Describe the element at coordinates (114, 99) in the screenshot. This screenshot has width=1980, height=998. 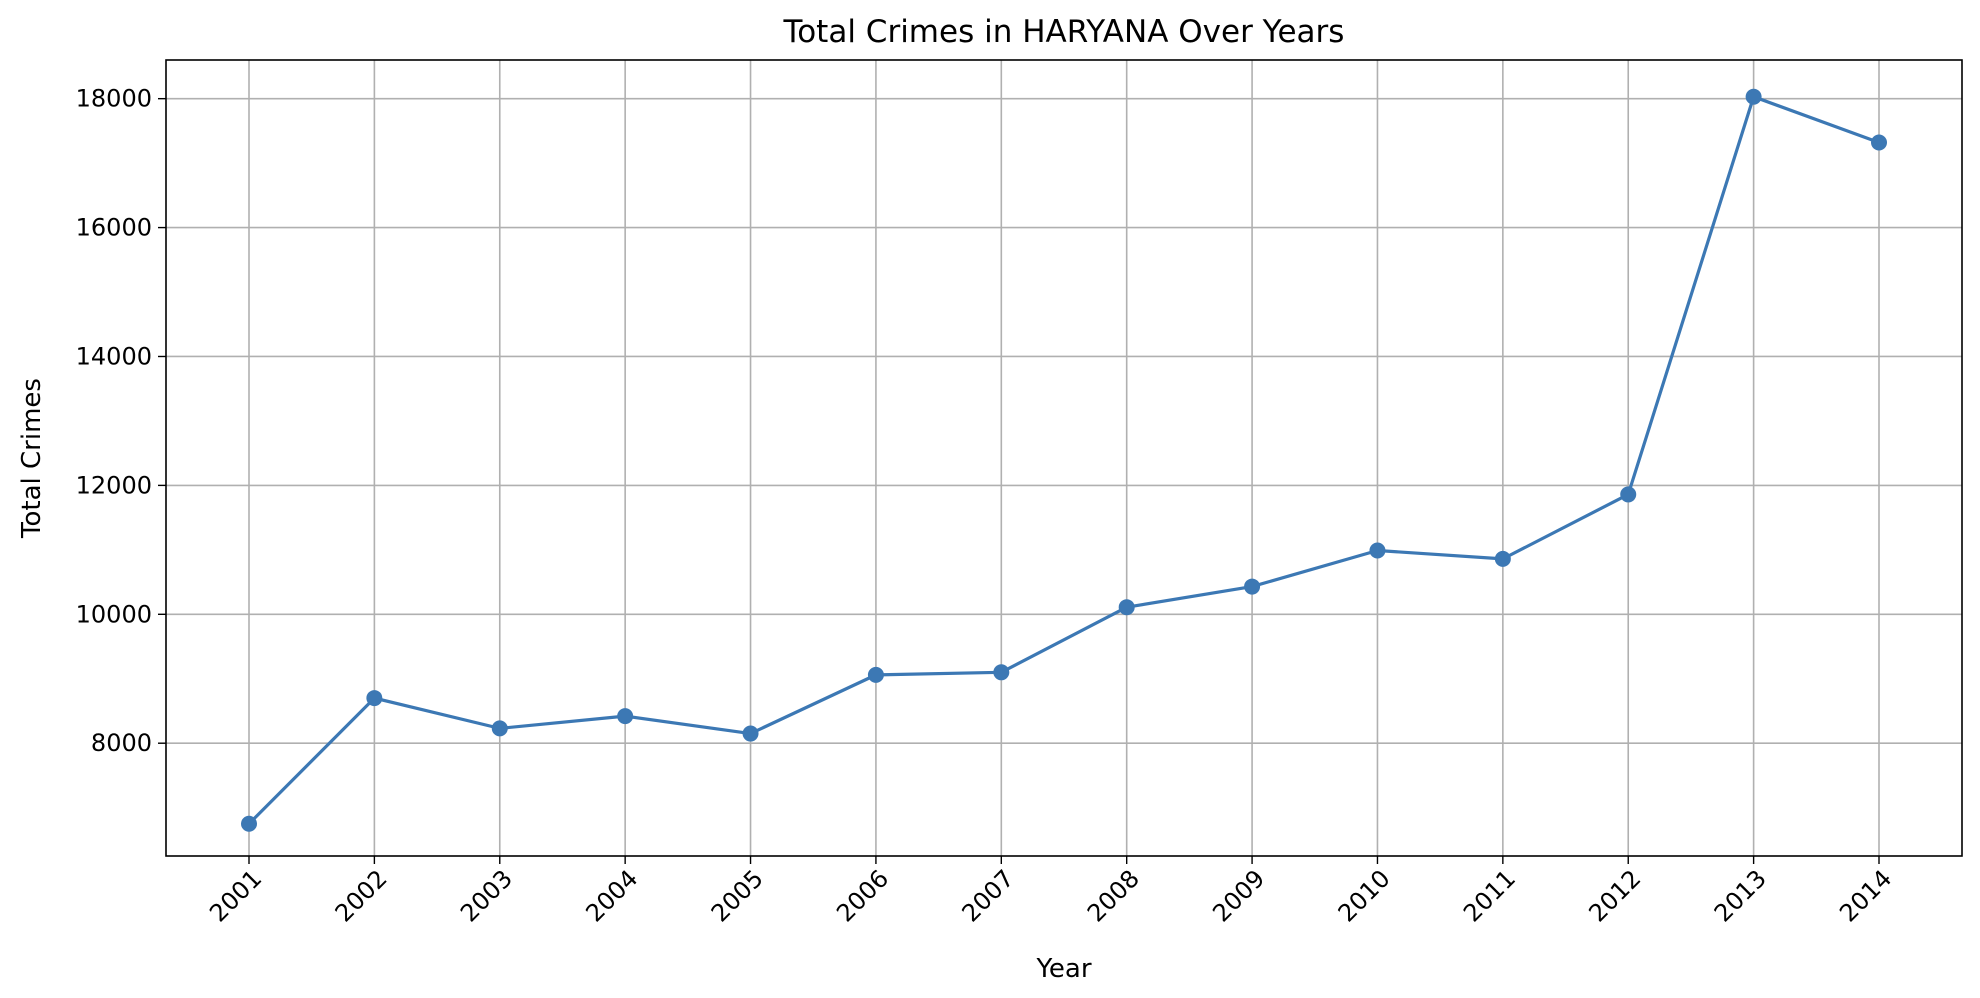
I see `y-tick-label: 18000` at that location.